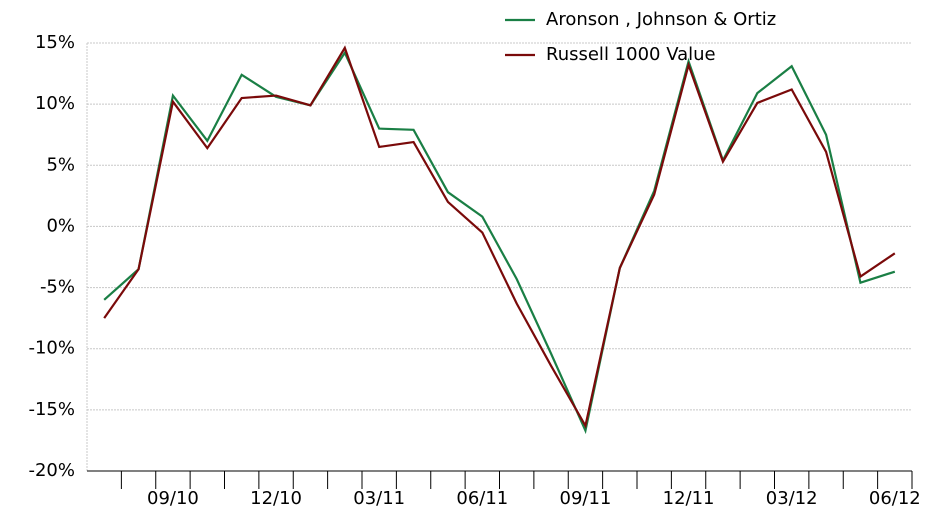  I want to click on legend-label: Aronson , Johnson & Ortiz, so click(661, 19).